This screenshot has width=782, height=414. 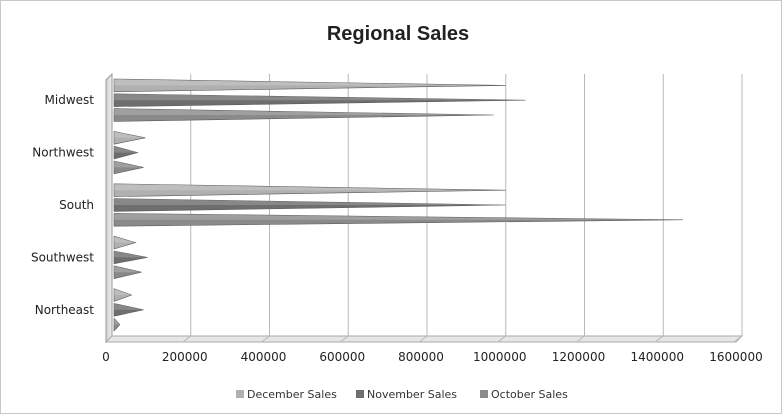 I want to click on bar-south-november-sales, so click(x=309, y=205).